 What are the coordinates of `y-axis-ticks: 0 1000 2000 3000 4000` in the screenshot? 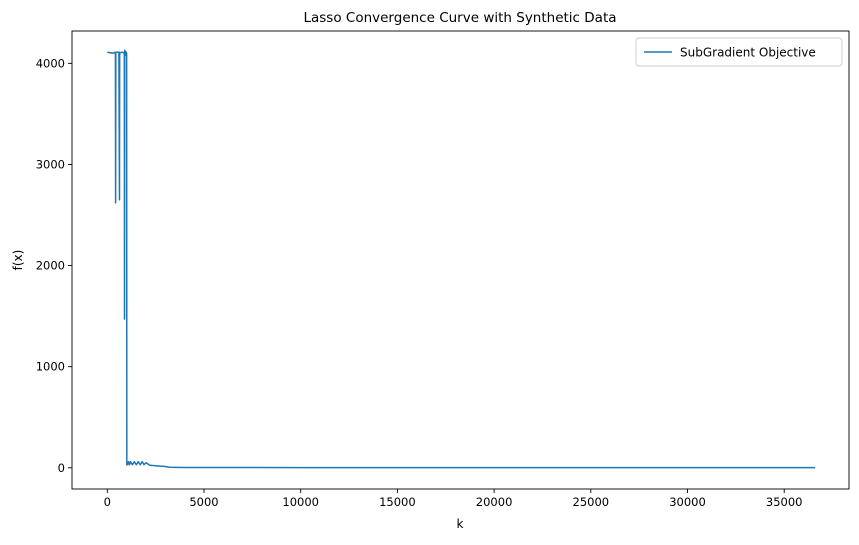 It's located at (54, 265).